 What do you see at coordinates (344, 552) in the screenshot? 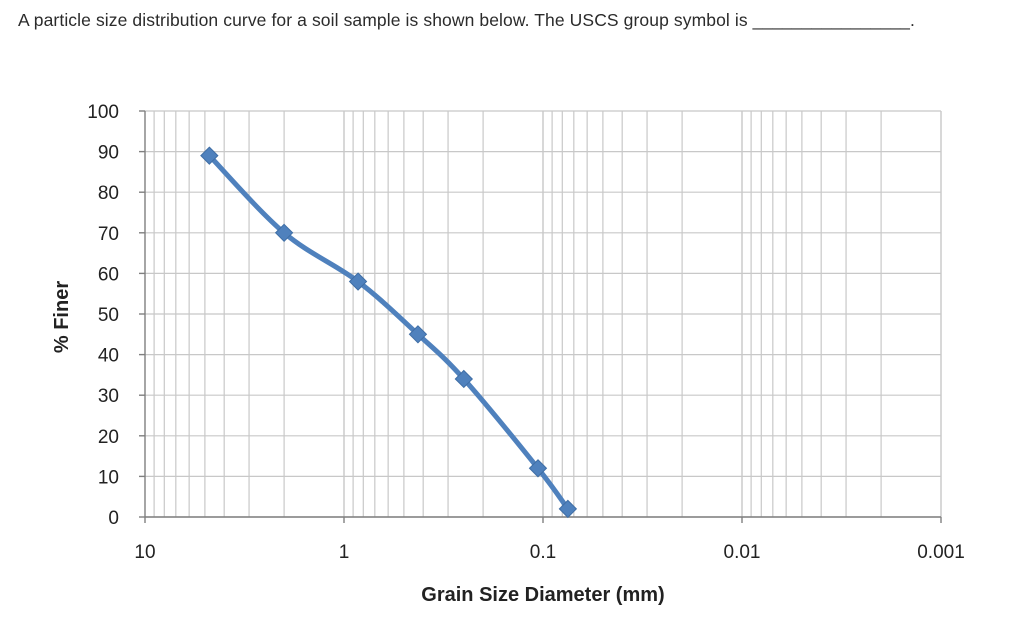
I see `x-tick-label: 1` at bounding box center [344, 552].